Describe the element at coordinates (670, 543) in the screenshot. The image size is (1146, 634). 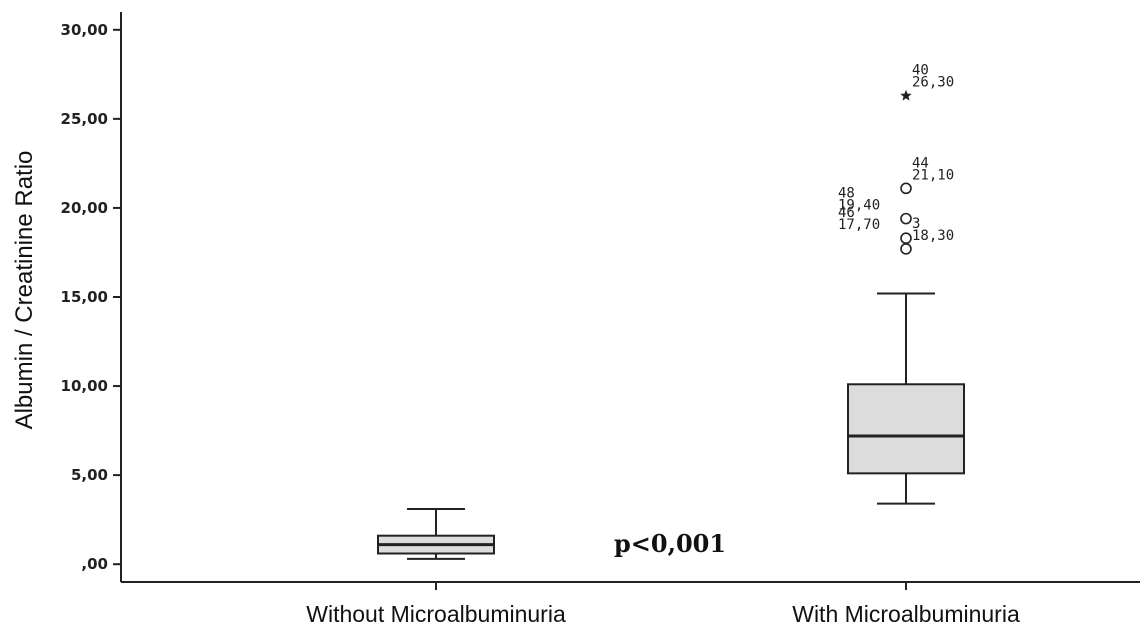
I see `p-value-annotation: p<0,001` at that location.